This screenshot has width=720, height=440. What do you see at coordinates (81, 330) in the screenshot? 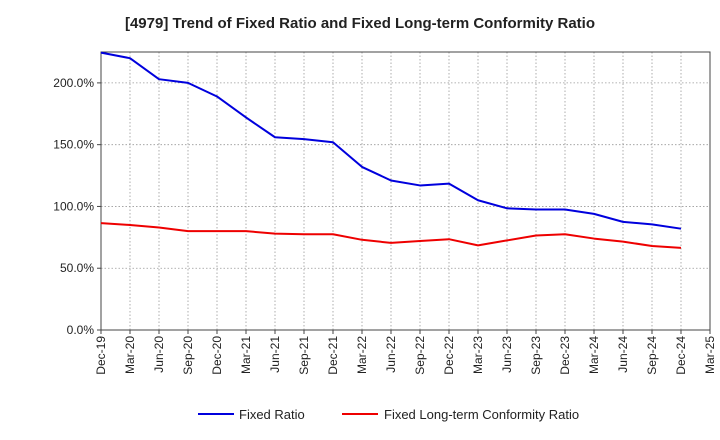
I see `y-tick-label: 0.0%` at bounding box center [81, 330].